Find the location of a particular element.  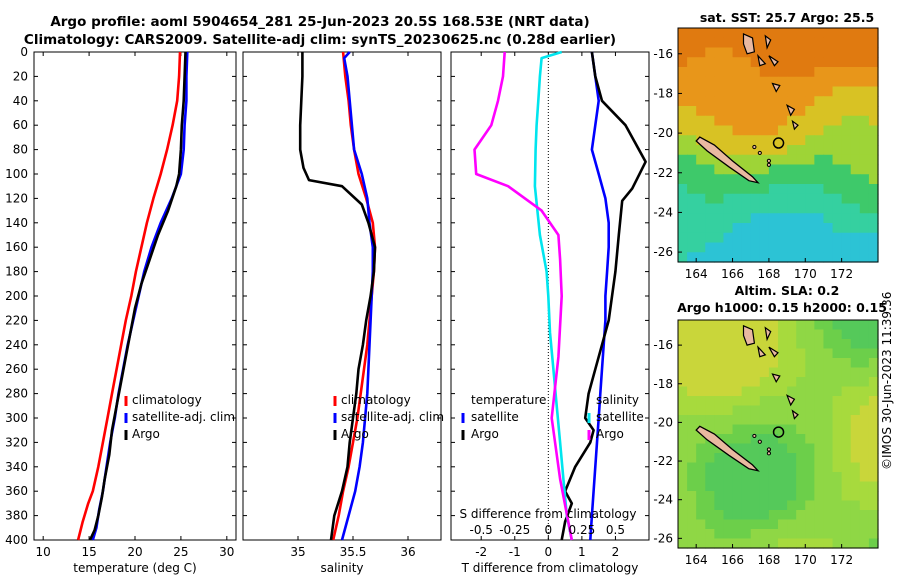

x-tick-label: 0 is located at coordinates (549, 552).